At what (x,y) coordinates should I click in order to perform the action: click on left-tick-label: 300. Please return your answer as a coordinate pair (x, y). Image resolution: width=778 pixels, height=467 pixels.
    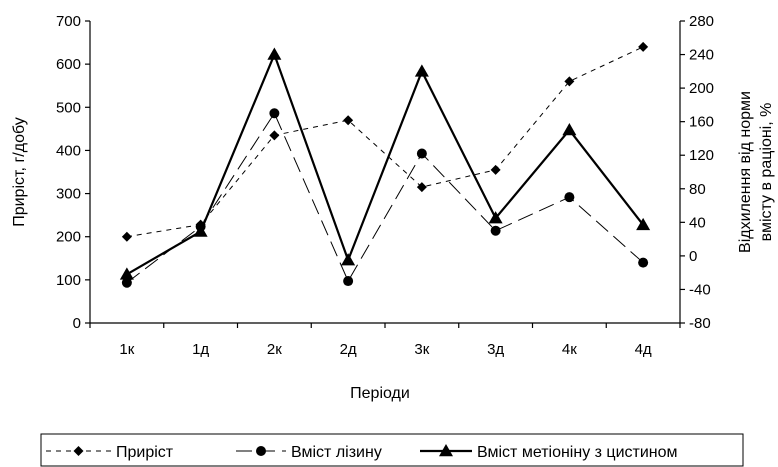
    Looking at the image, I should click on (68, 194).